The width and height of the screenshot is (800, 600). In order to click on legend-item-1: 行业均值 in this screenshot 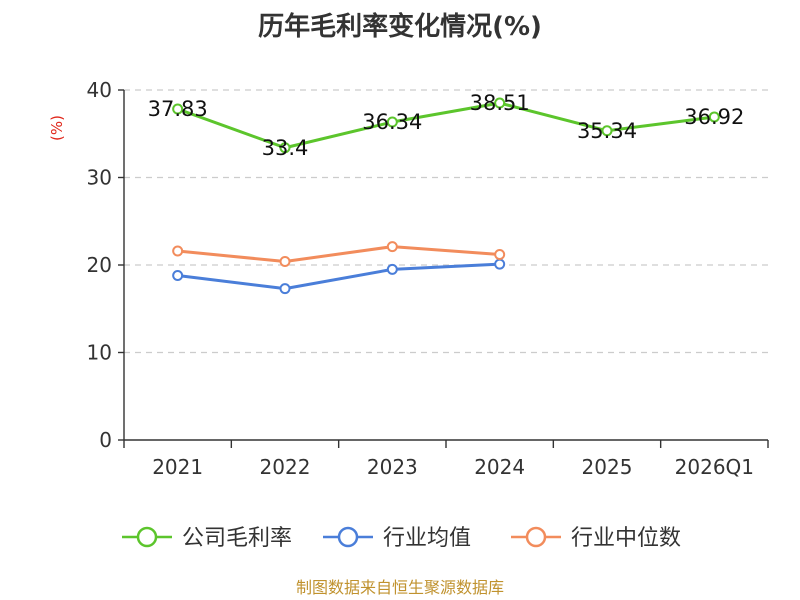, I will do `click(397, 538)`.